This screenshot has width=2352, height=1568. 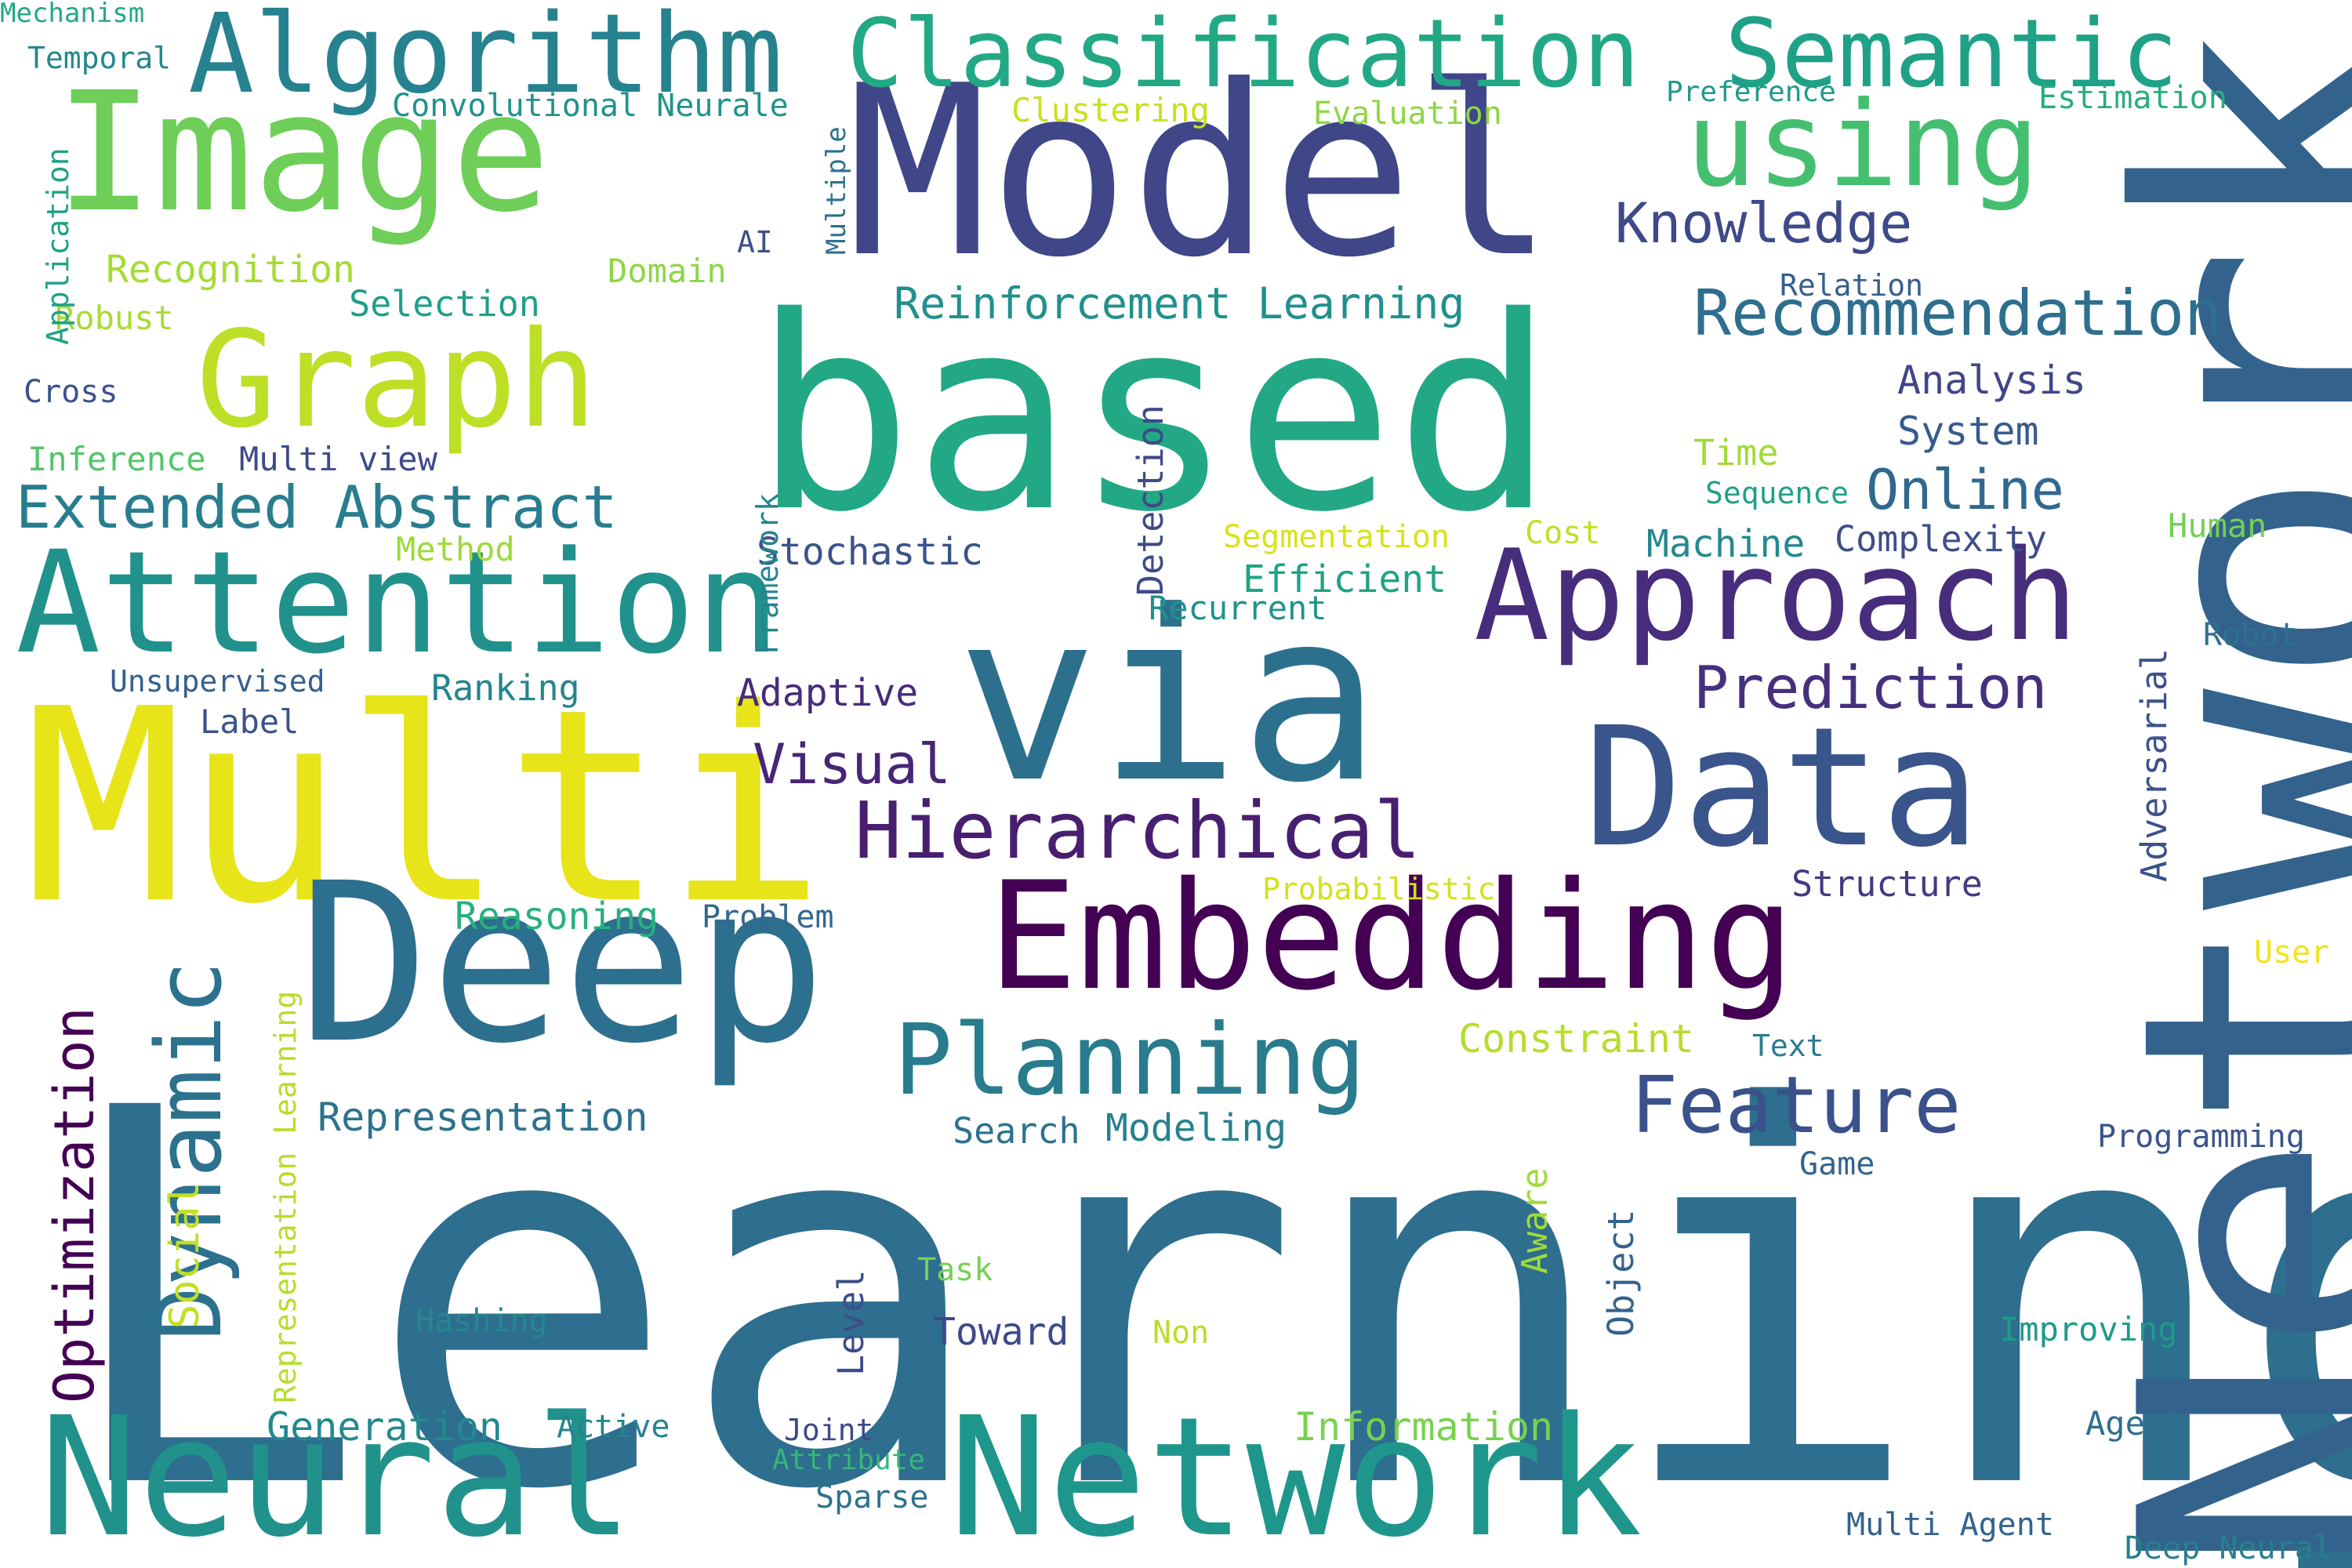 What do you see at coordinates (1336, 537) in the screenshot?
I see `word-segmentation: Segmentation` at bounding box center [1336, 537].